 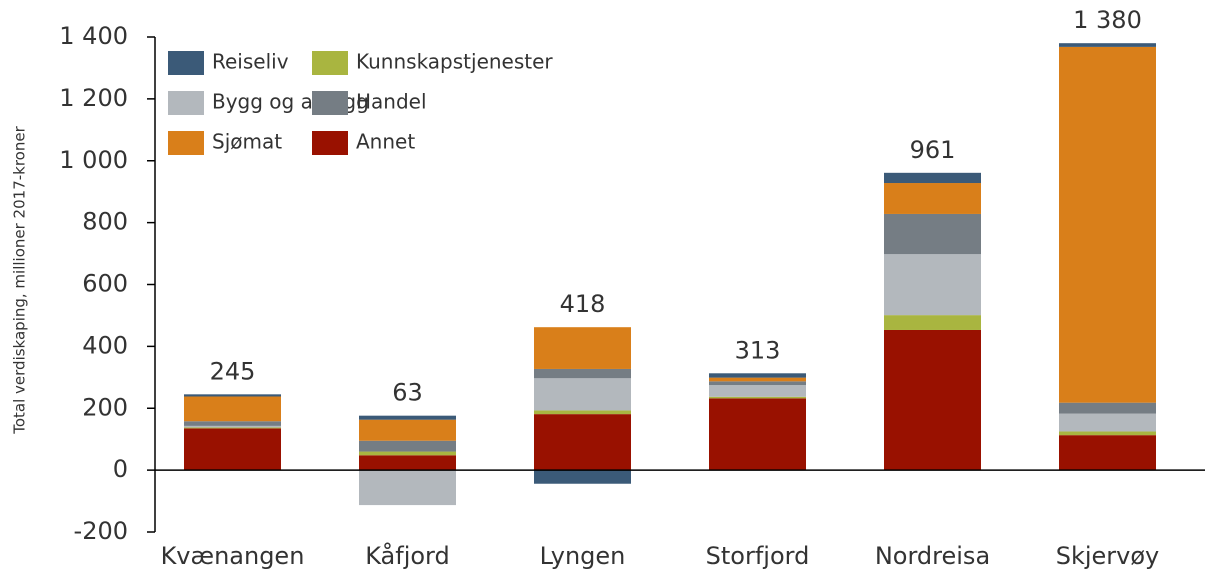 What do you see at coordinates (385, 142) in the screenshot?
I see `legend-label: Annet` at bounding box center [385, 142].